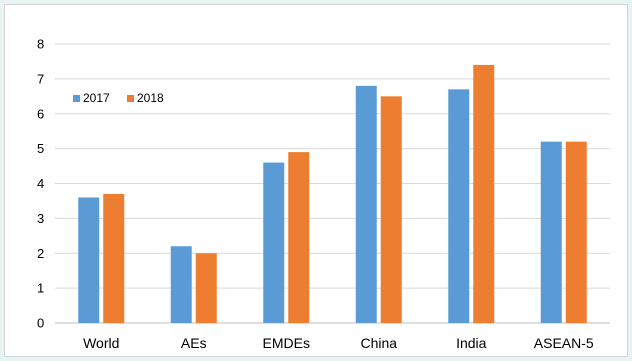 The width and height of the screenshot is (632, 361). What do you see at coordinates (101, 343) in the screenshot?
I see `x-category-label: World` at bounding box center [101, 343].